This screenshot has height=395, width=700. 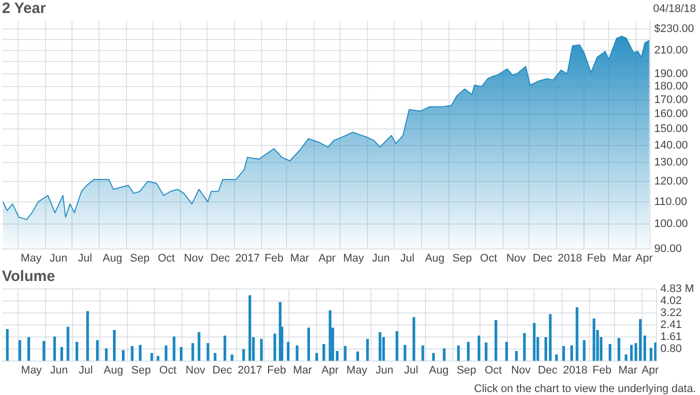 I want to click on y-tick-label: 0.80, so click(x=671, y=348).